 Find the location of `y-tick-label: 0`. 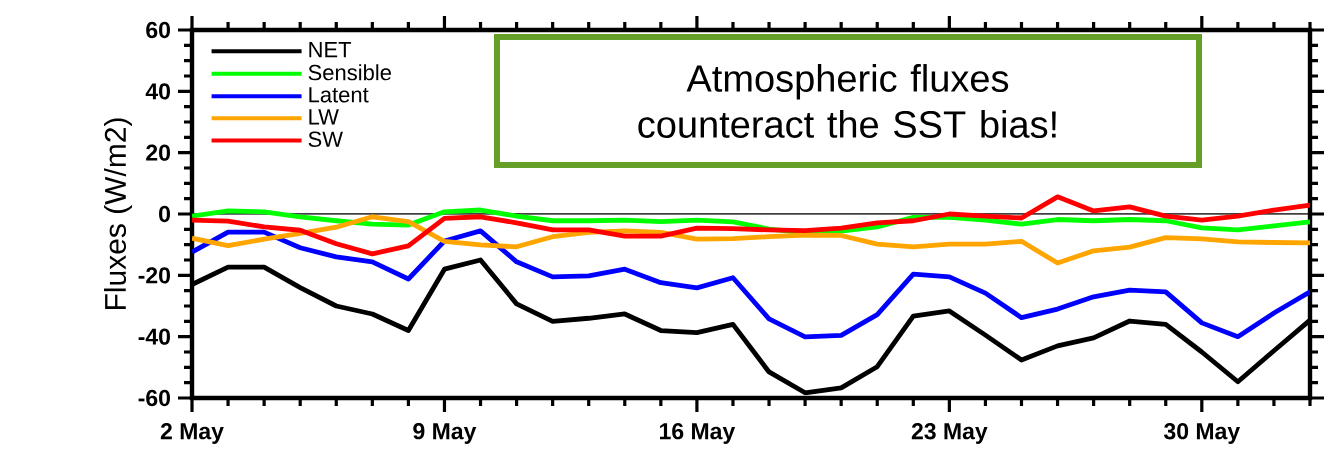

y-tick-label: 0 is located at coordinates (165, 214).